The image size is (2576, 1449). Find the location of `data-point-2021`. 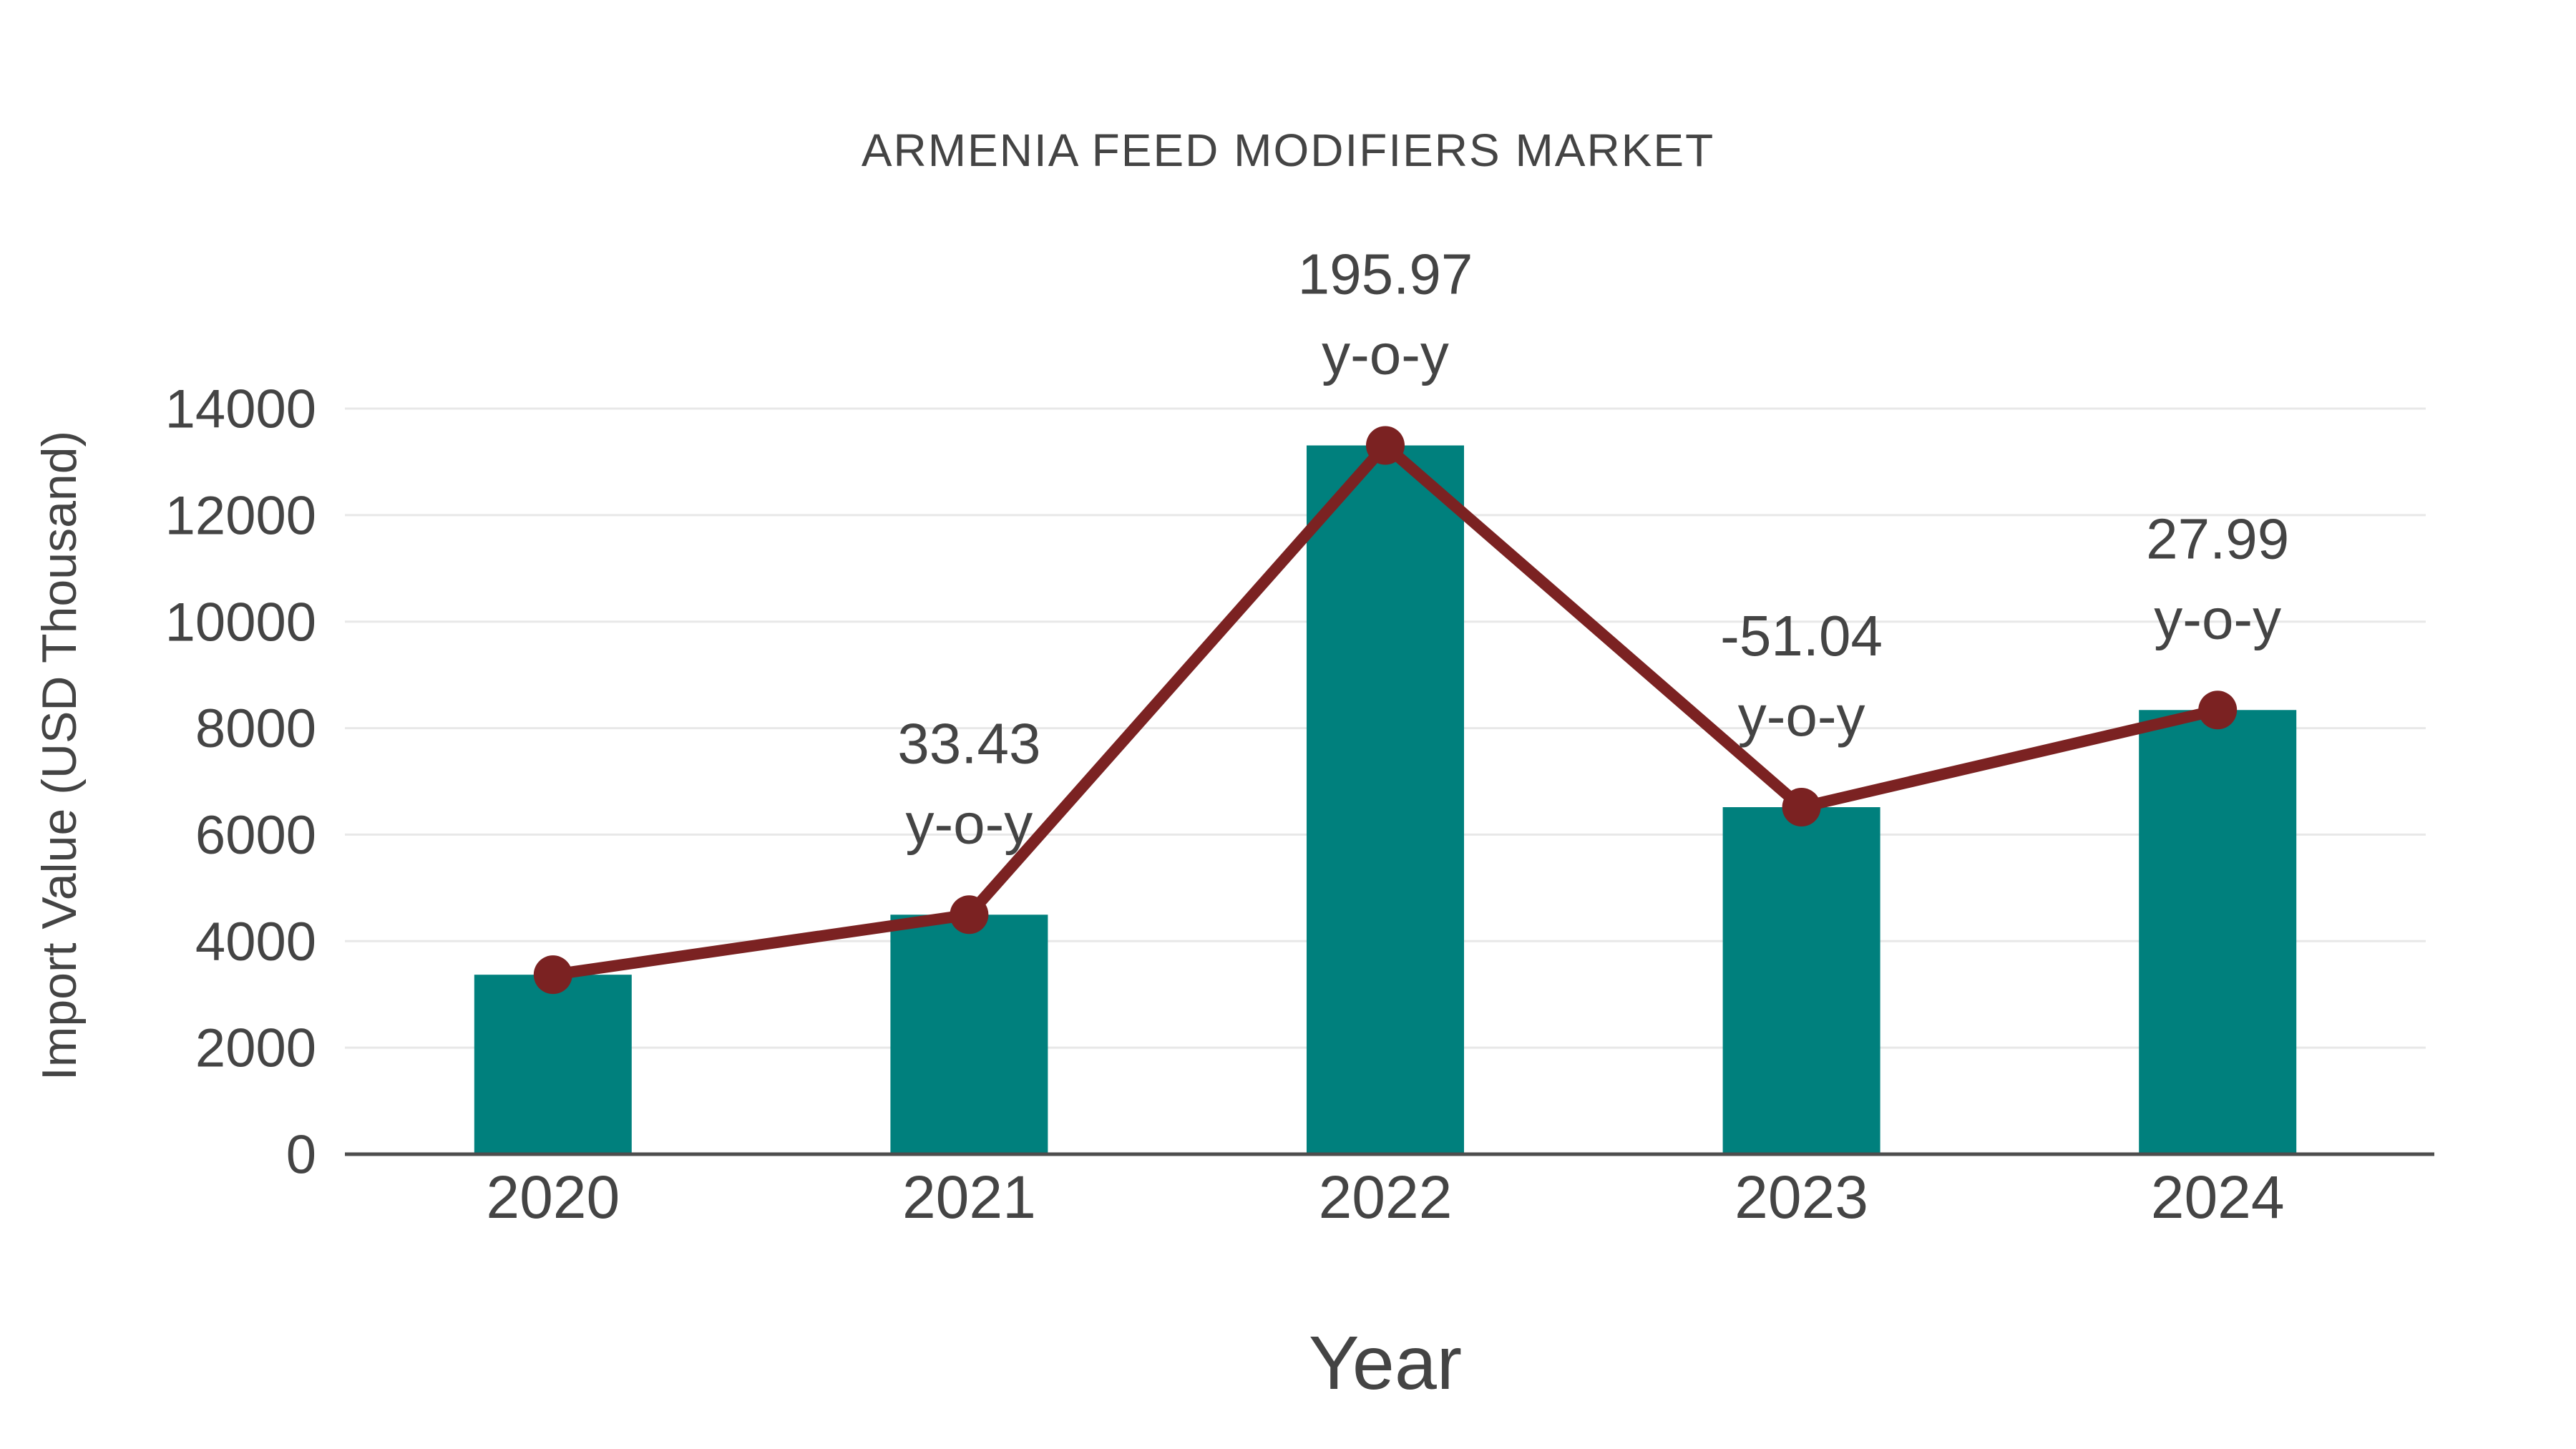

data-point-2021 is located at coordinates (969, 915).